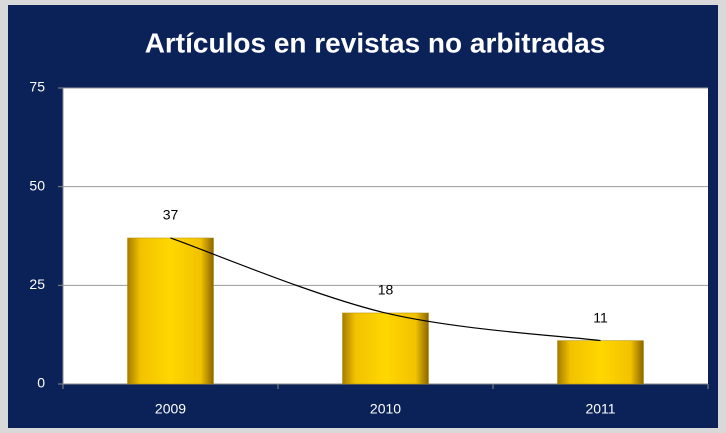  What do you see at coordinates (385, 409) in the screenshot?
I see `x-tick-label: 2010` at bounding box center [385, 409].